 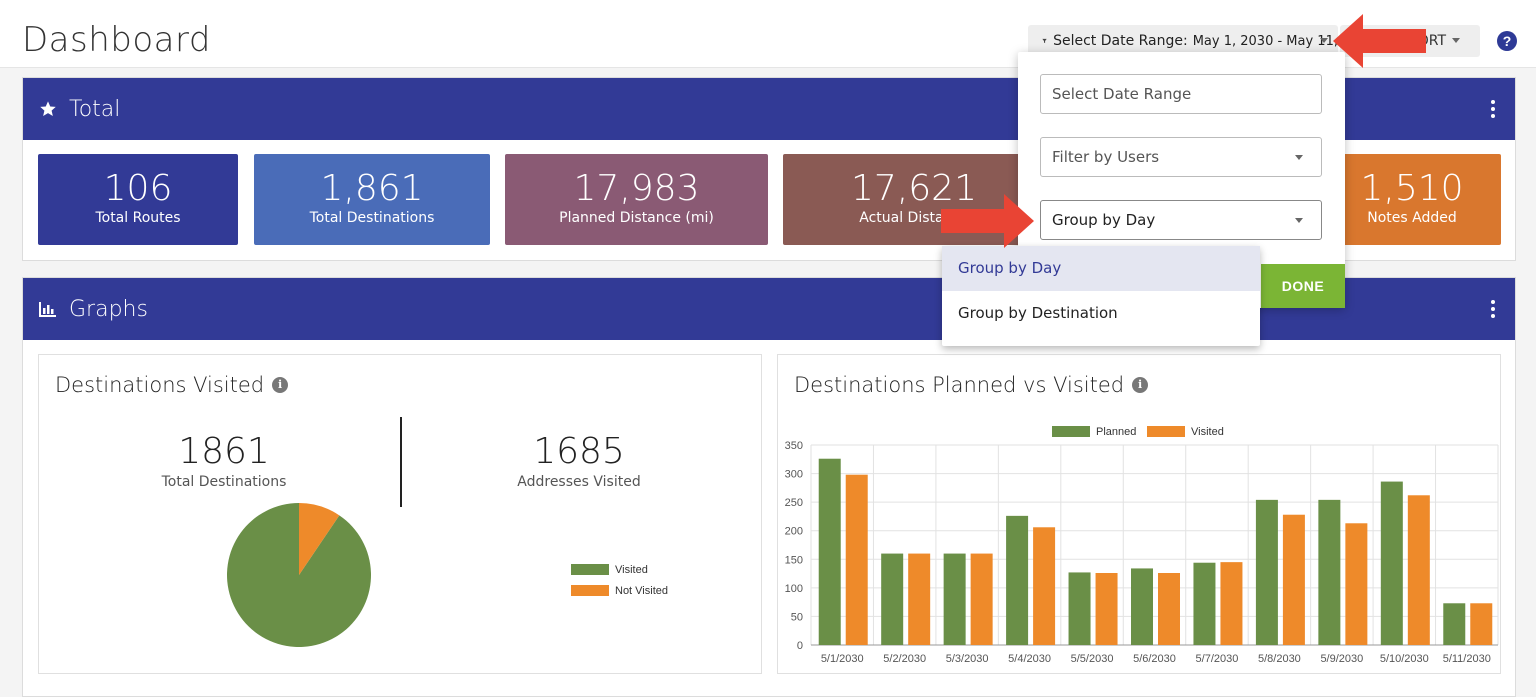 I want to click on x-tick-label: 5/2/2030, so click(x=904, y=659).